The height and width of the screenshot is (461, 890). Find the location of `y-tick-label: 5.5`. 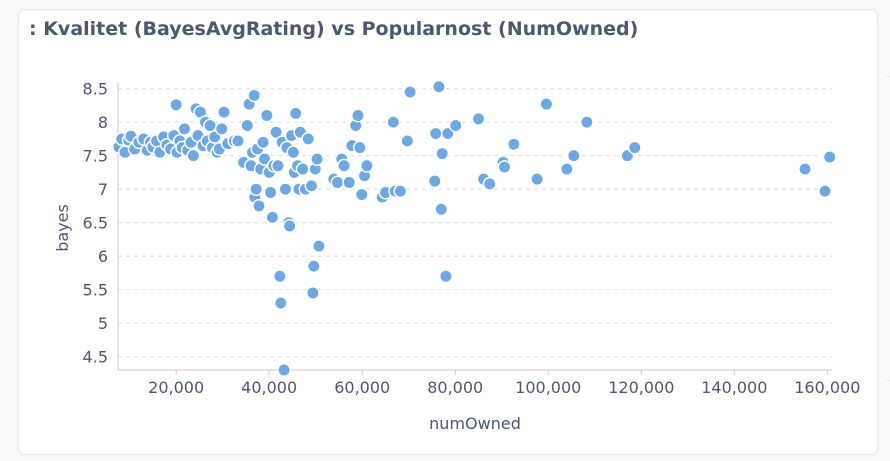

y-tick-label: 5.5 is located at coordinates (95, 290).